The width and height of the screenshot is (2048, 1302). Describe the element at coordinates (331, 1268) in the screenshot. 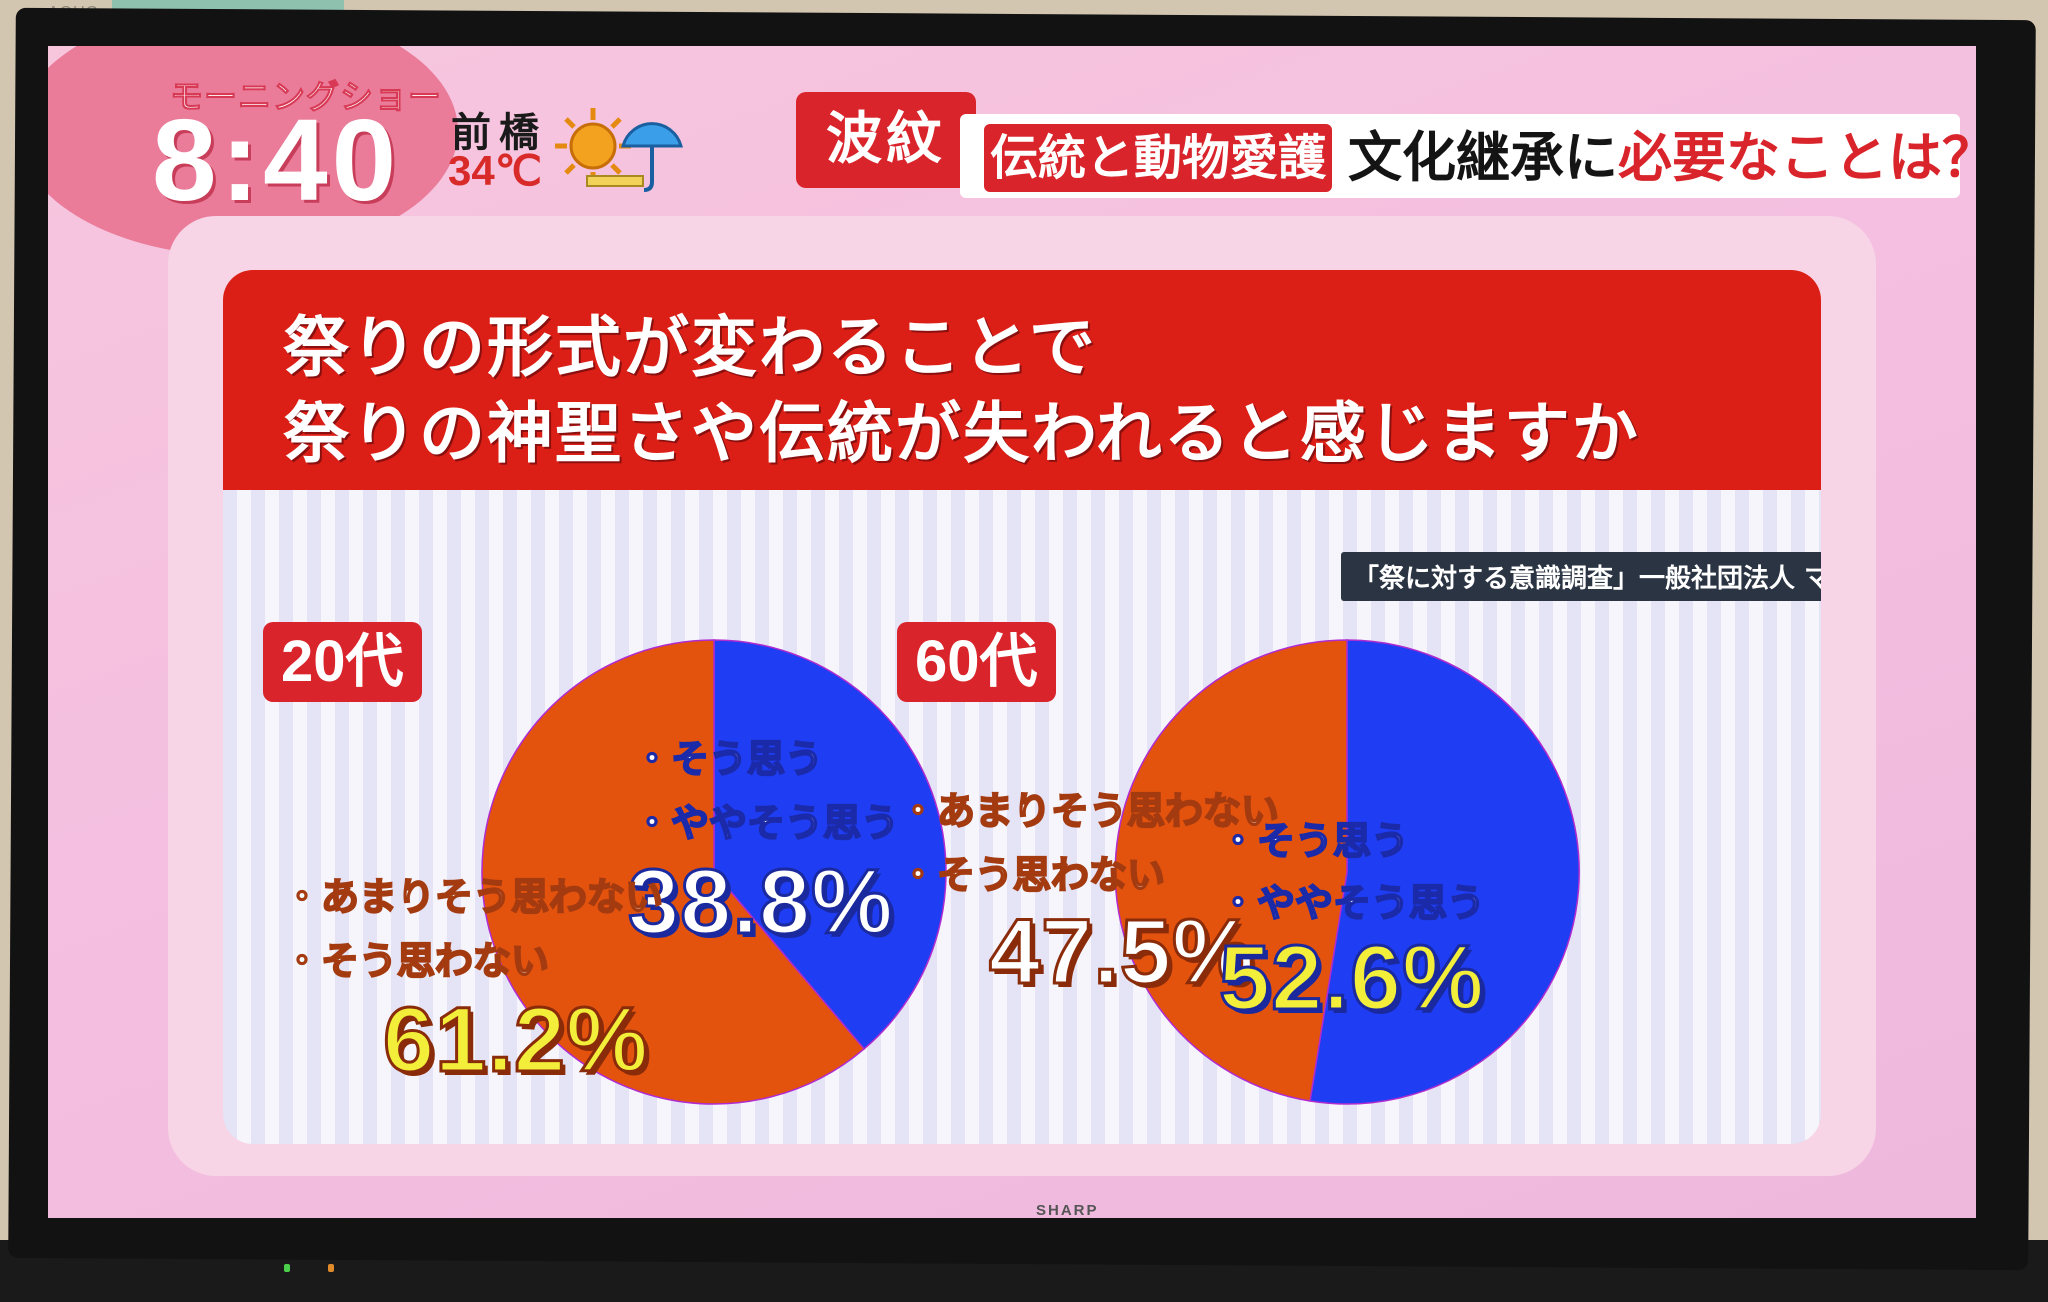

I see `status-led` at that location.